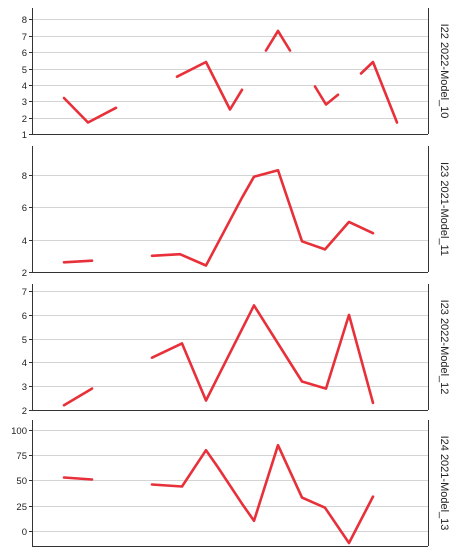  I want to click on facet-label: I23 2022-Model_12, so click(444, 347).